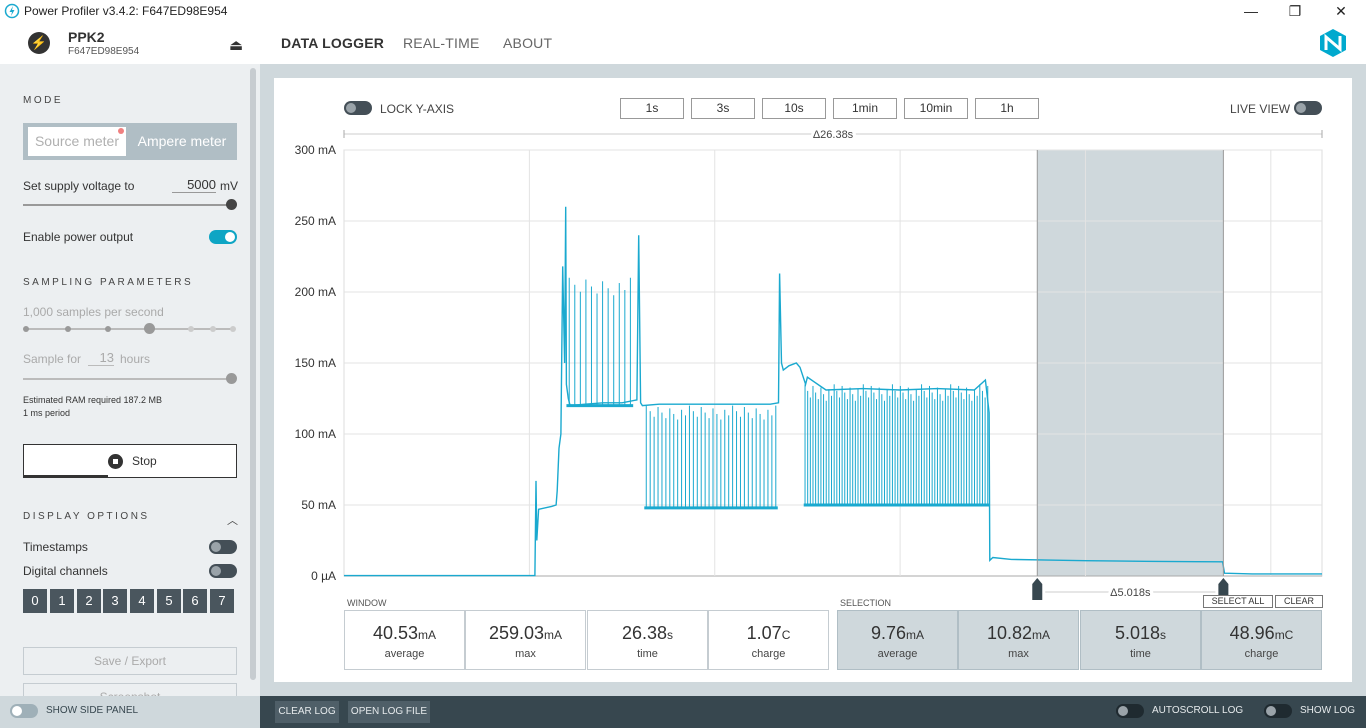  I want to click on ampere-meter-button: Ampere meter, so click(182, 141).